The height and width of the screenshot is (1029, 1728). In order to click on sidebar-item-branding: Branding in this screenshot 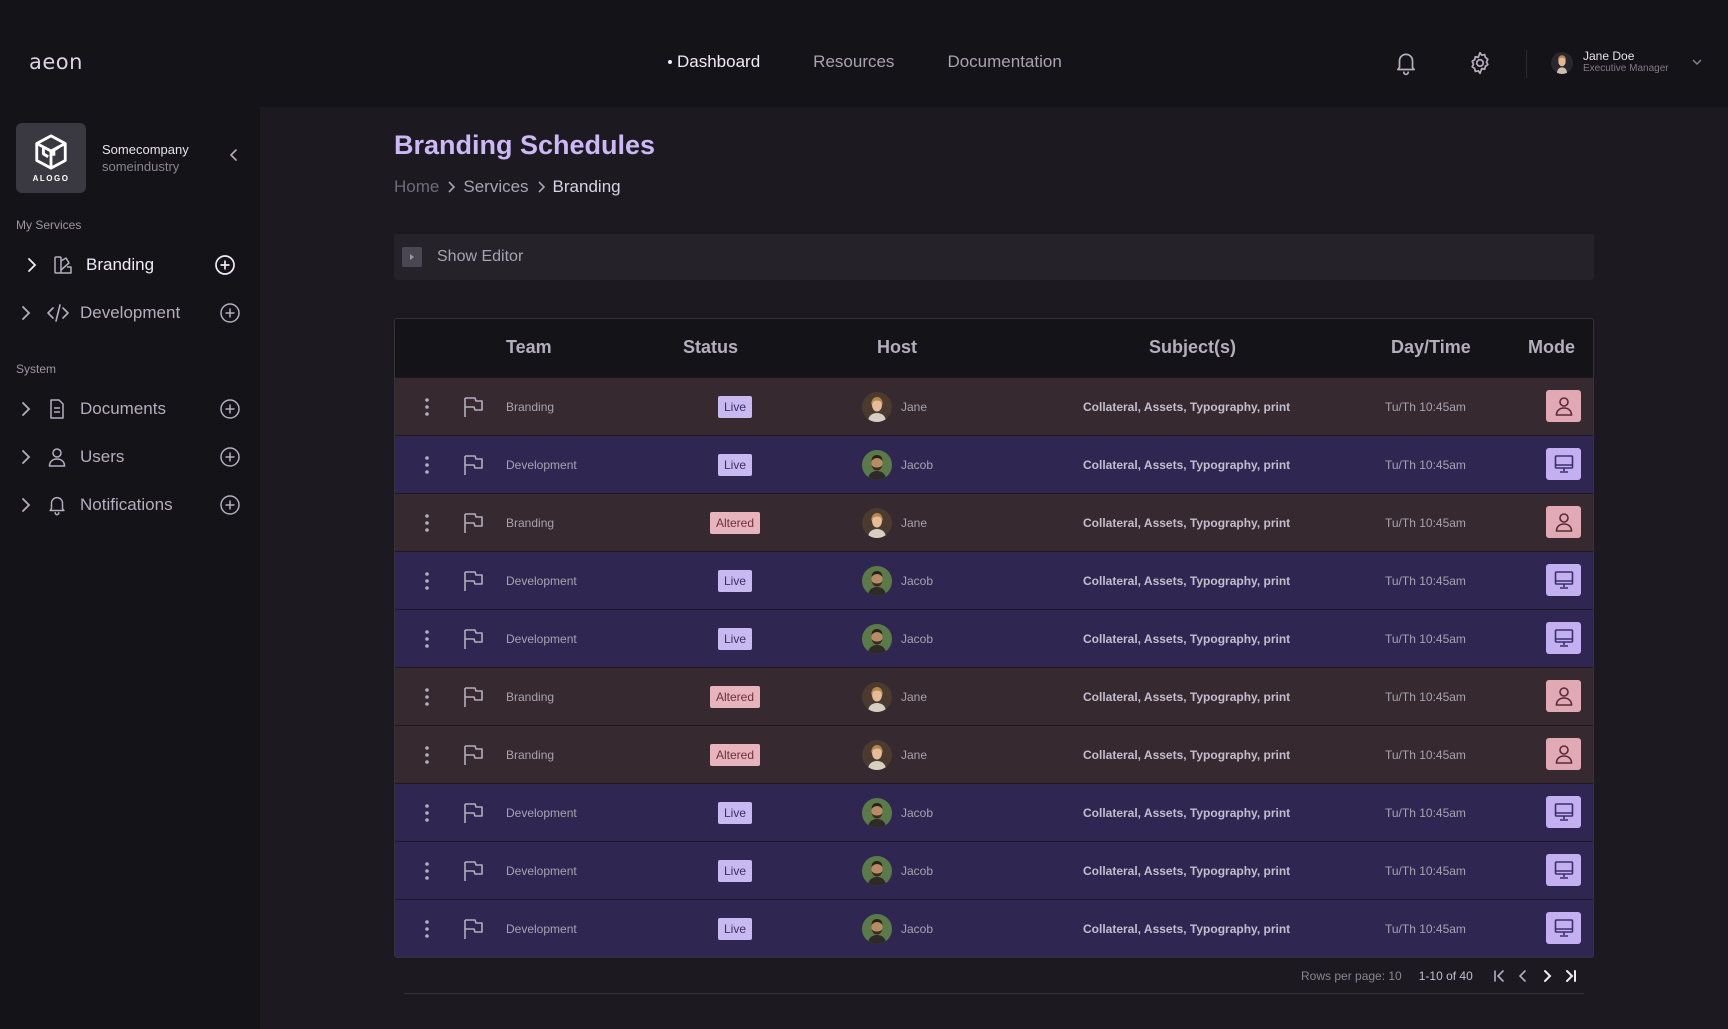, I will do `click(130, 265)`.